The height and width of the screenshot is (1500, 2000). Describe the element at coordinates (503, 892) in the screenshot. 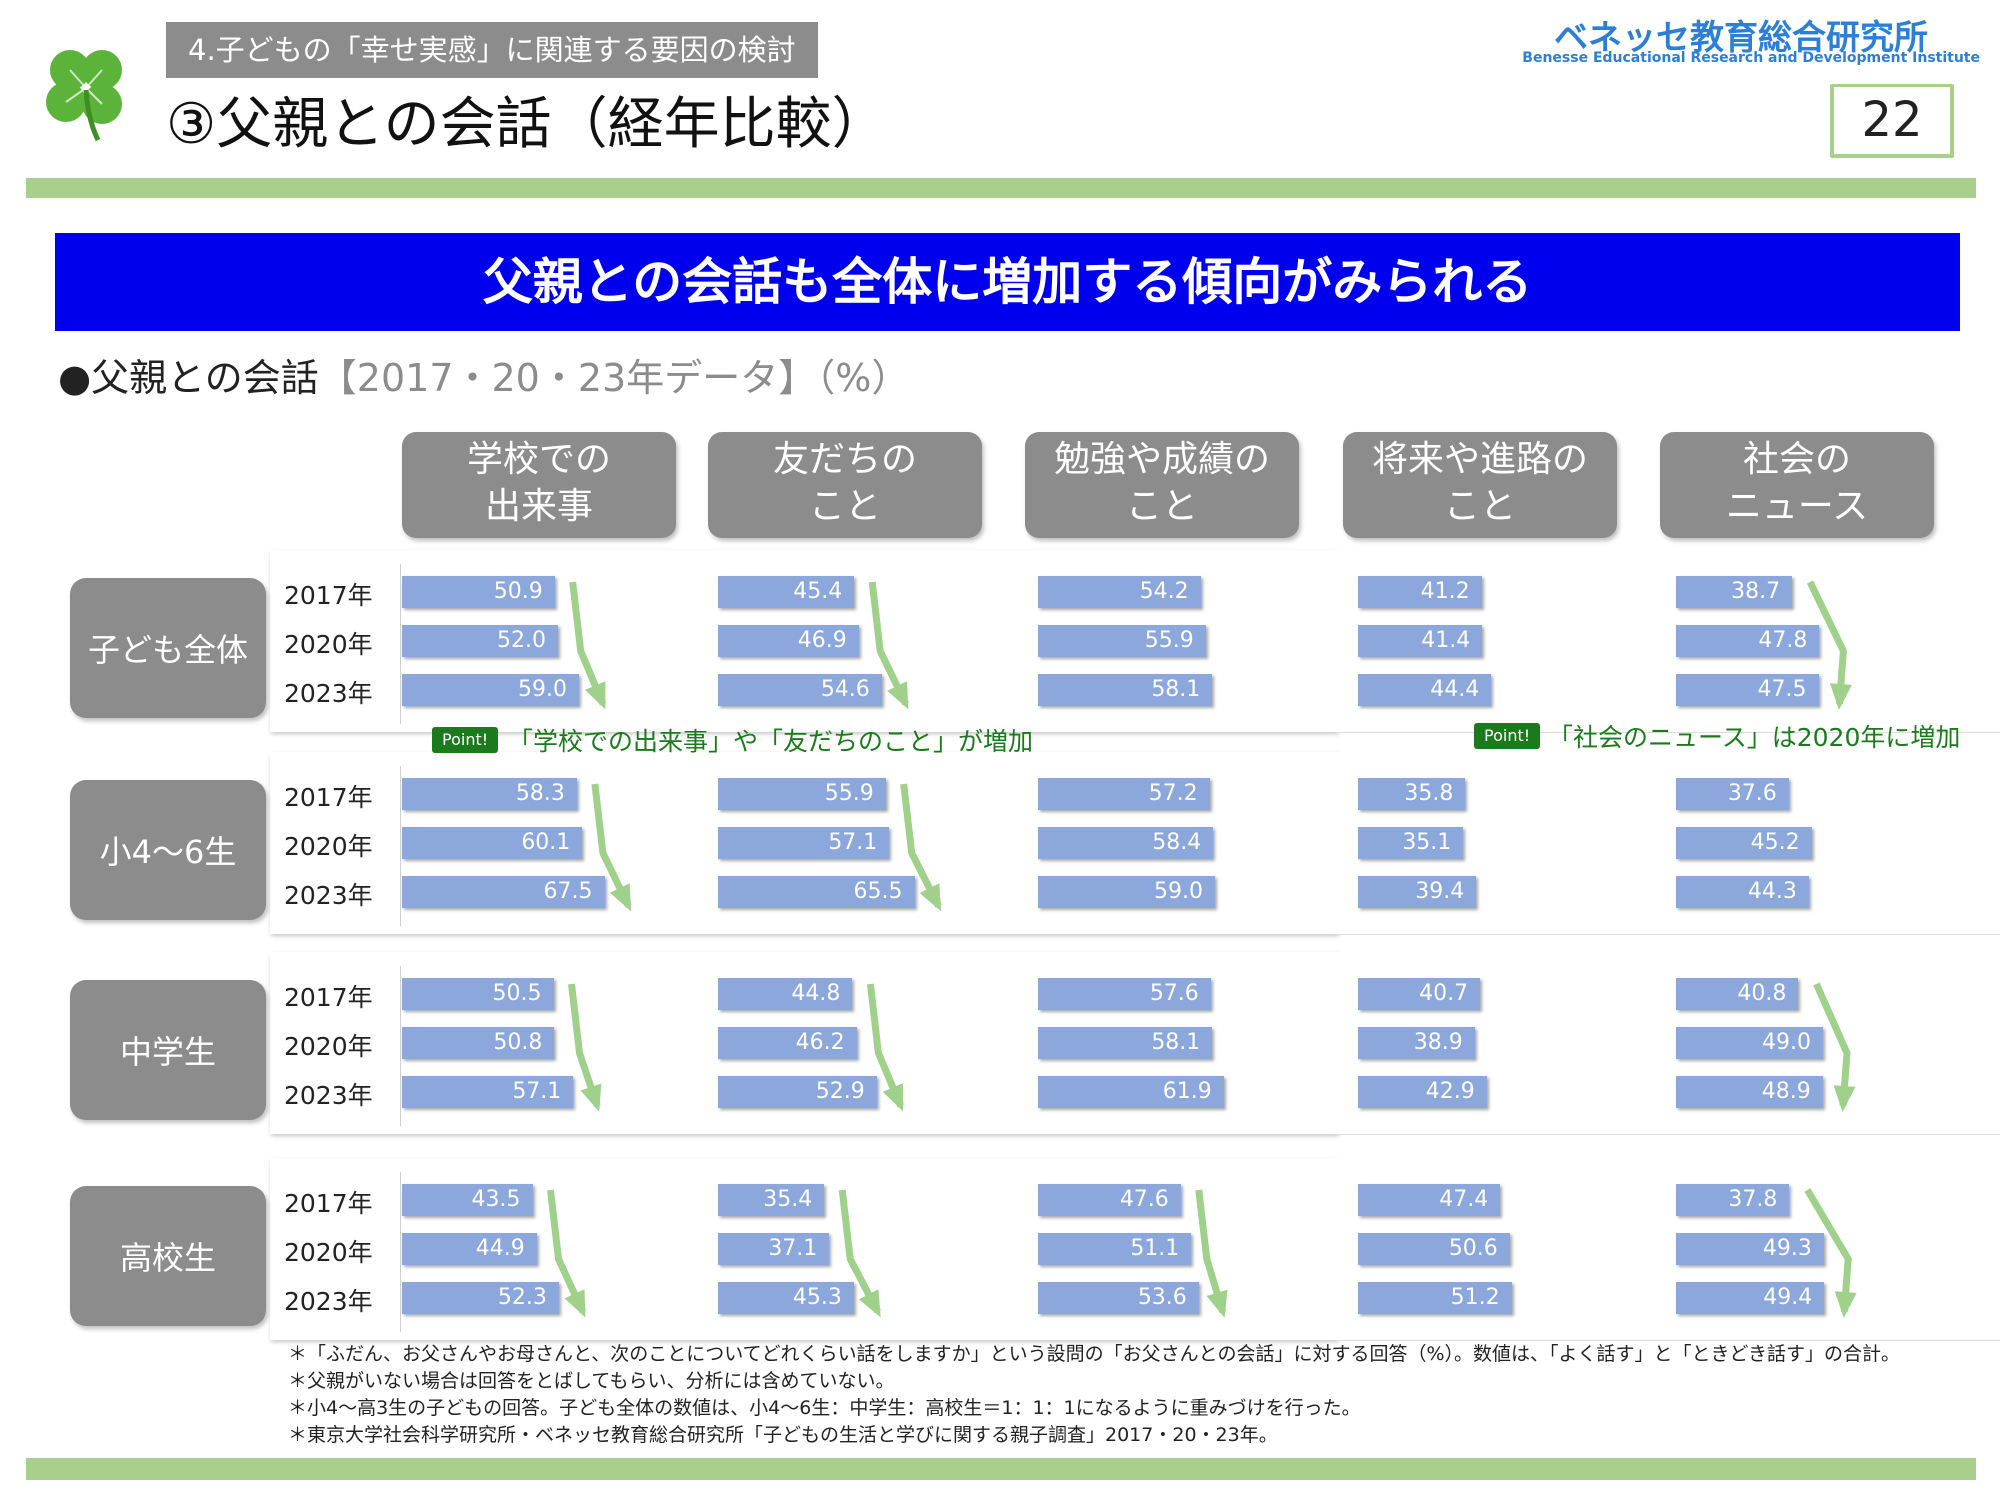

I see `bar: 67.5` at that location.